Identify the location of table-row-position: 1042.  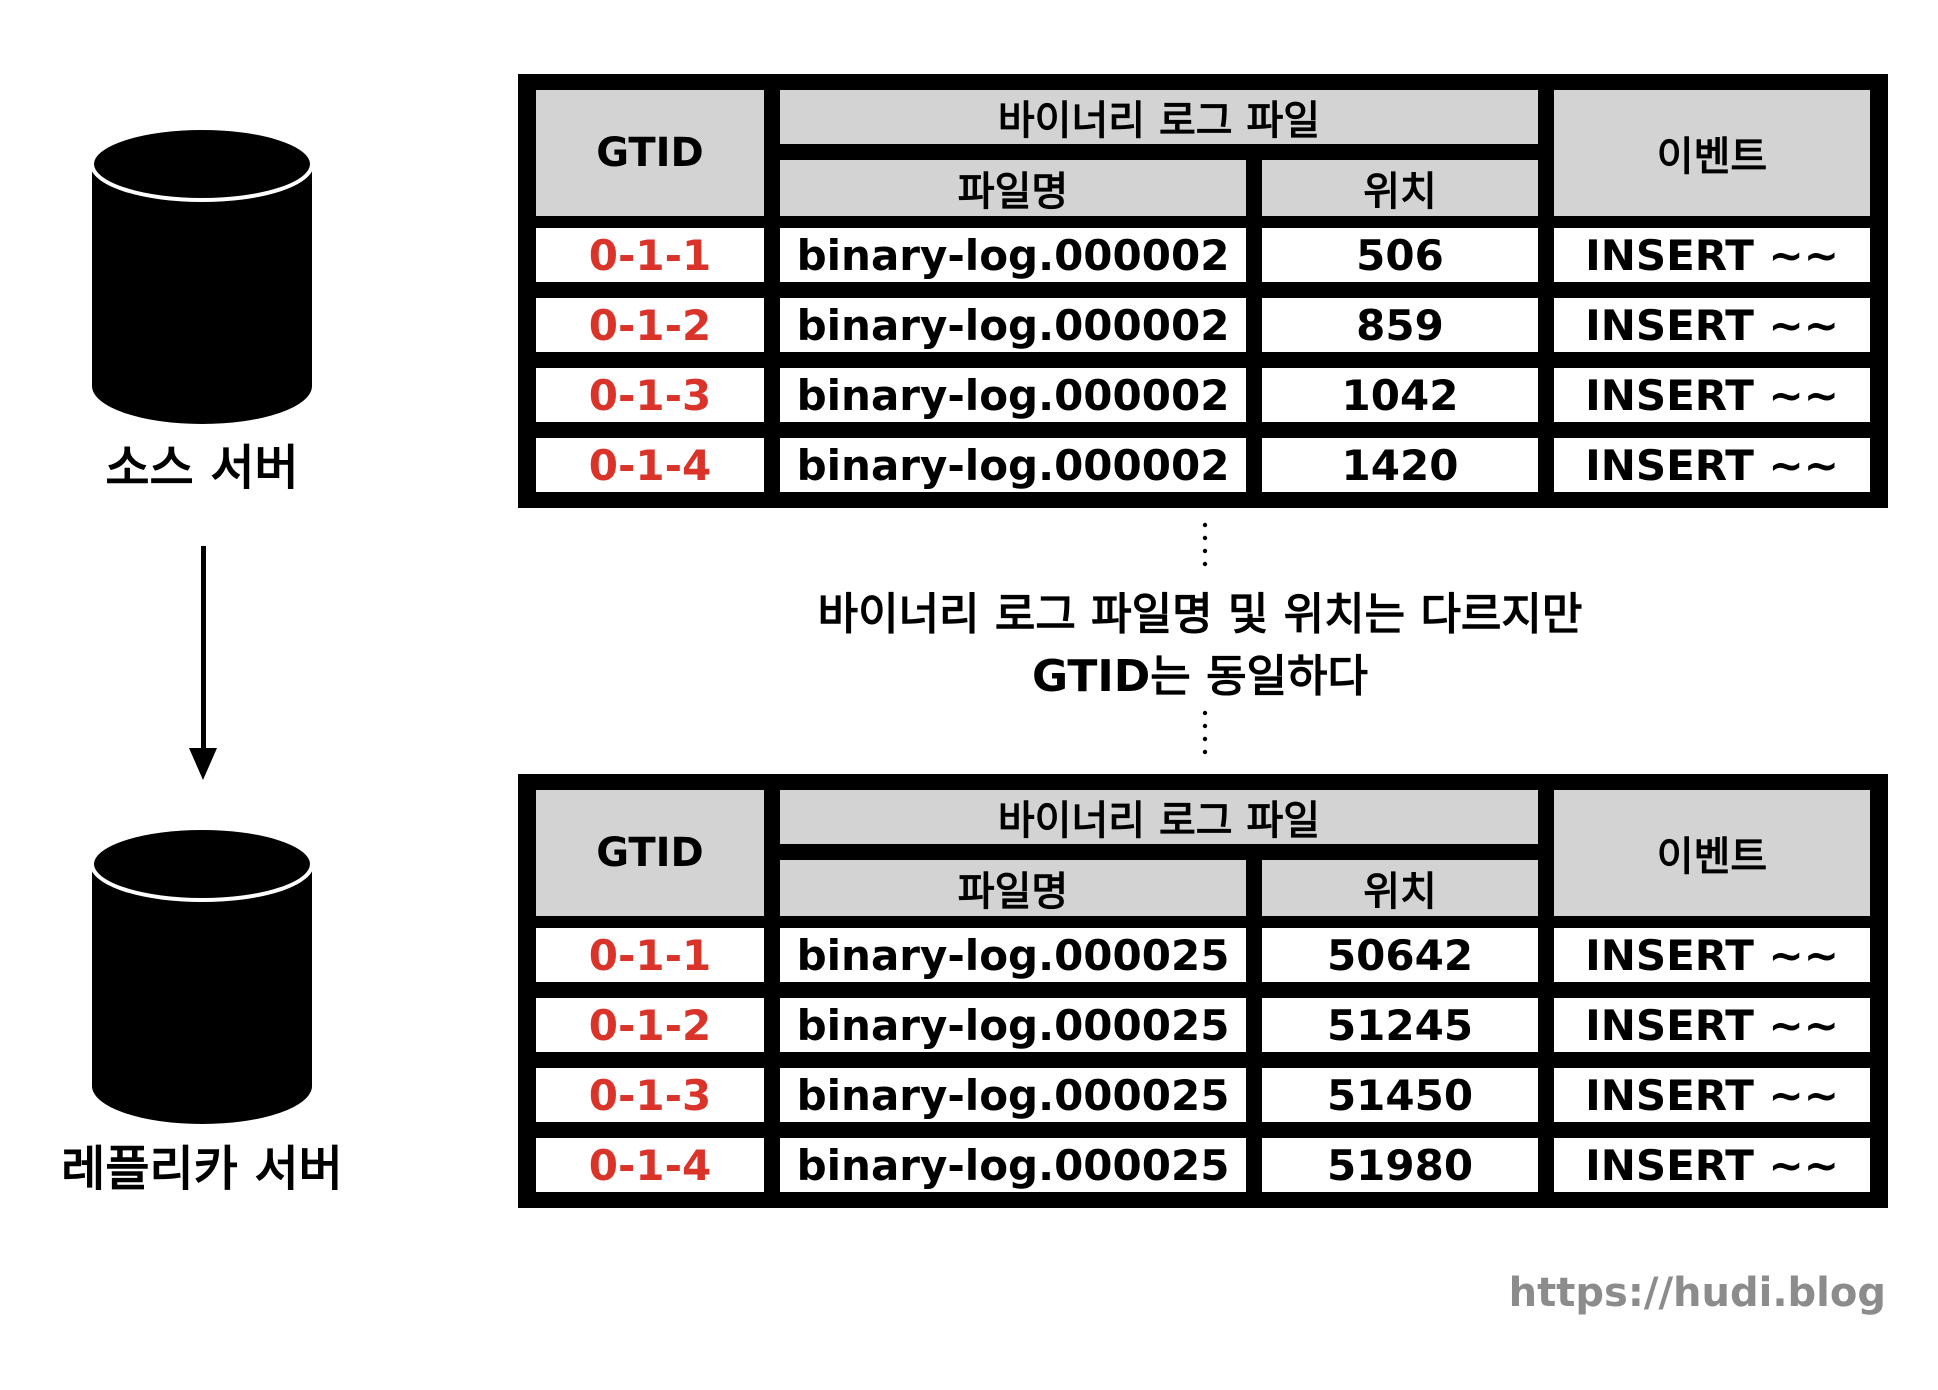
(1400, 395).